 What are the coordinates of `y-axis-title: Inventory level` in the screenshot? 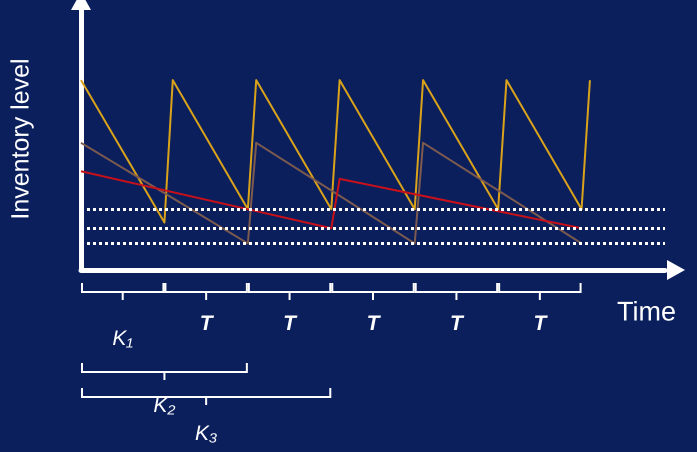 It's located at (20, 139).